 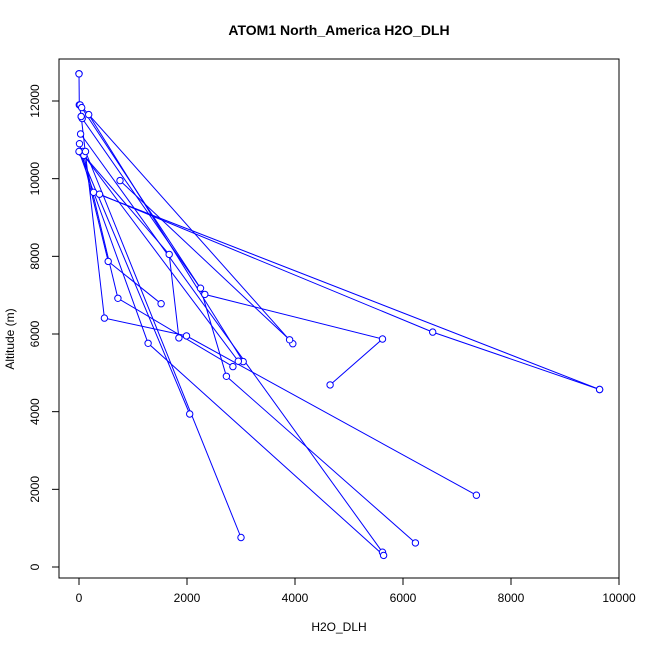 What do you see at coordinates (79, 598) in the screenshot?
I see `x-tick-label: 0` at bounding box center [79, 598].